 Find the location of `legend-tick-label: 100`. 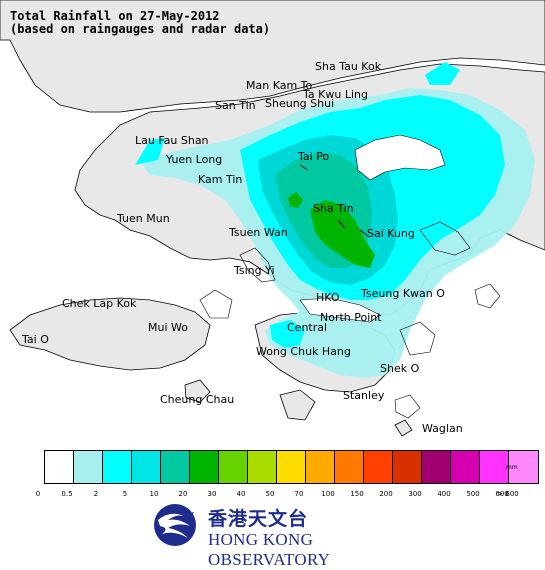

legend-tick-label: 100 is located at coordinates (328, 494).